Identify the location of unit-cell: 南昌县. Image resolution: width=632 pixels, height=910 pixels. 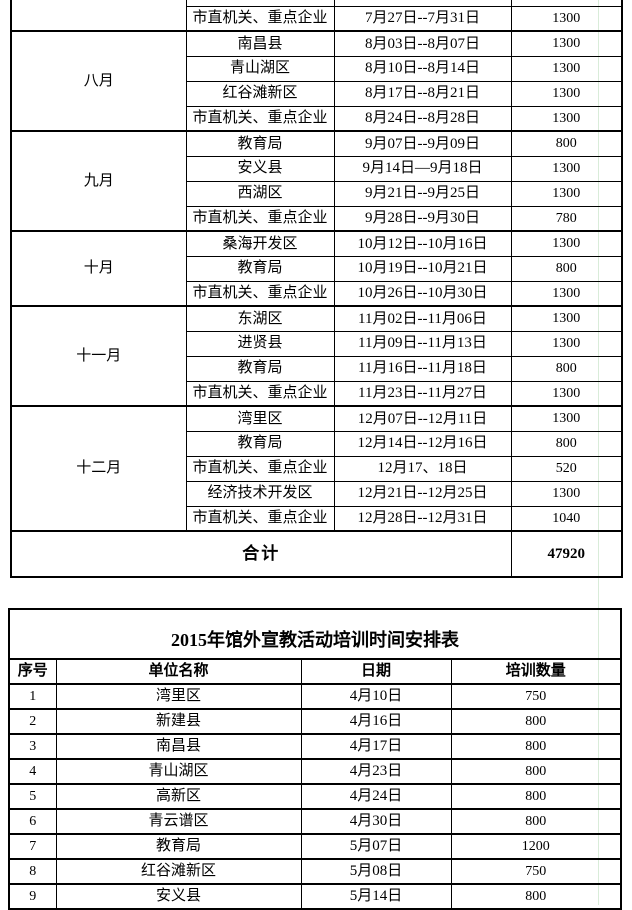
(260, 43).